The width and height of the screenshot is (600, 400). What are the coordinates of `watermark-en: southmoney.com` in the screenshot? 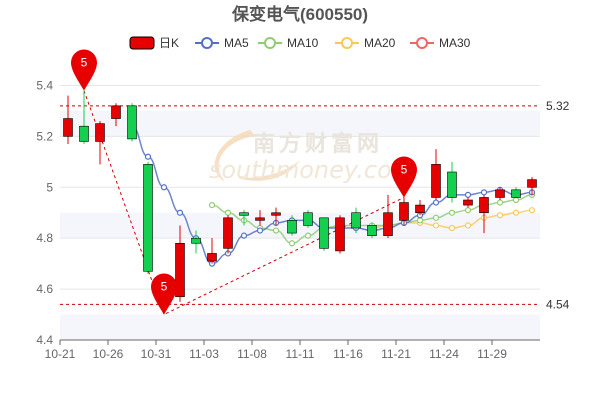 It's located at (312, 170).